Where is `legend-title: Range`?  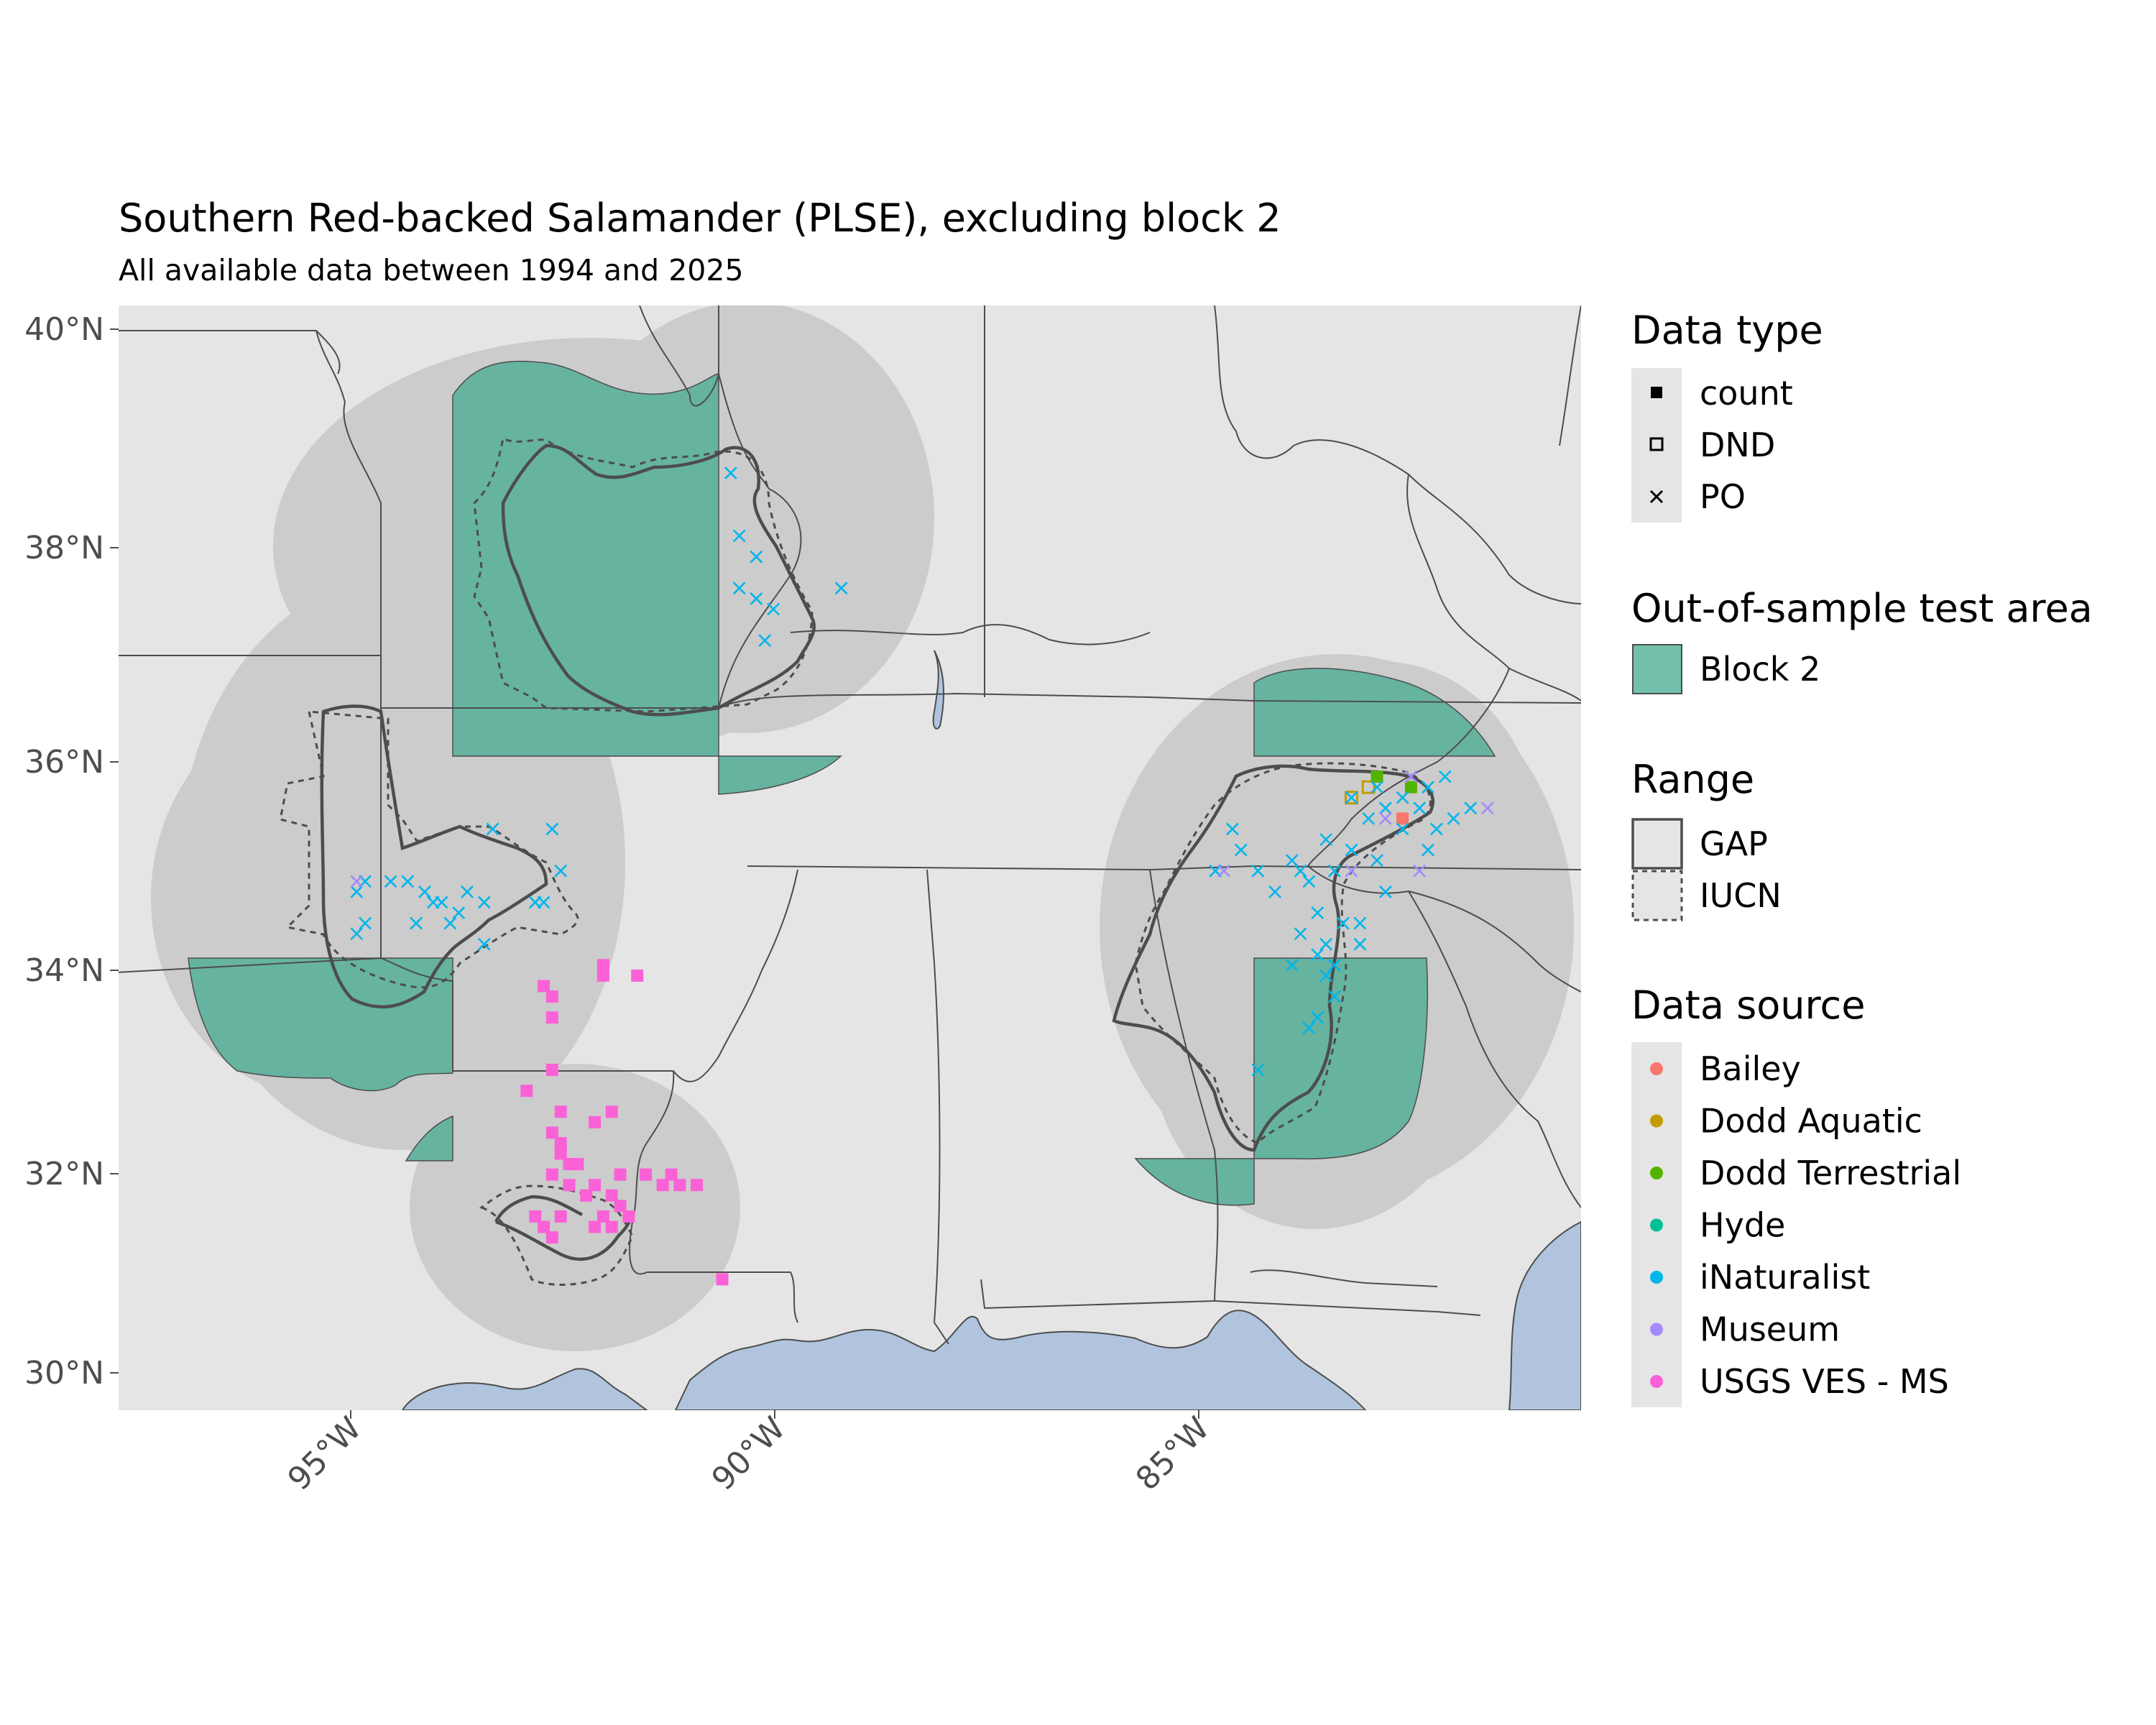
legend-title: Range is located at coordinates (1692, 779).